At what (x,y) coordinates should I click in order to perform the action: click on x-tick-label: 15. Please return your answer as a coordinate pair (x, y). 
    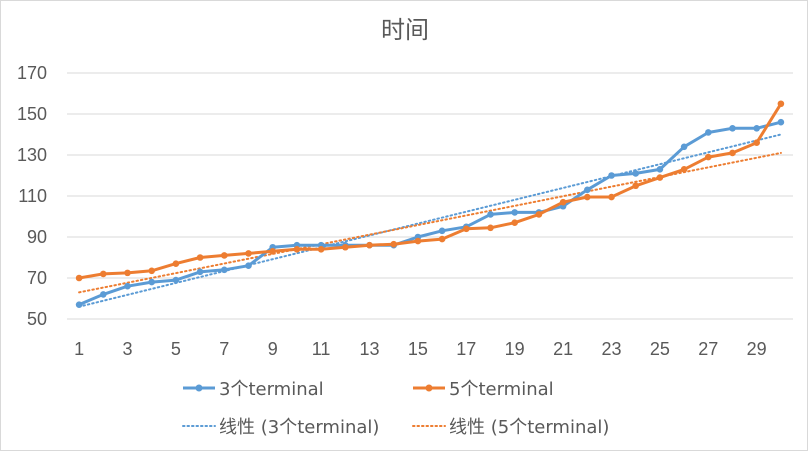
    Looking at the image, I should click on (418, 349).